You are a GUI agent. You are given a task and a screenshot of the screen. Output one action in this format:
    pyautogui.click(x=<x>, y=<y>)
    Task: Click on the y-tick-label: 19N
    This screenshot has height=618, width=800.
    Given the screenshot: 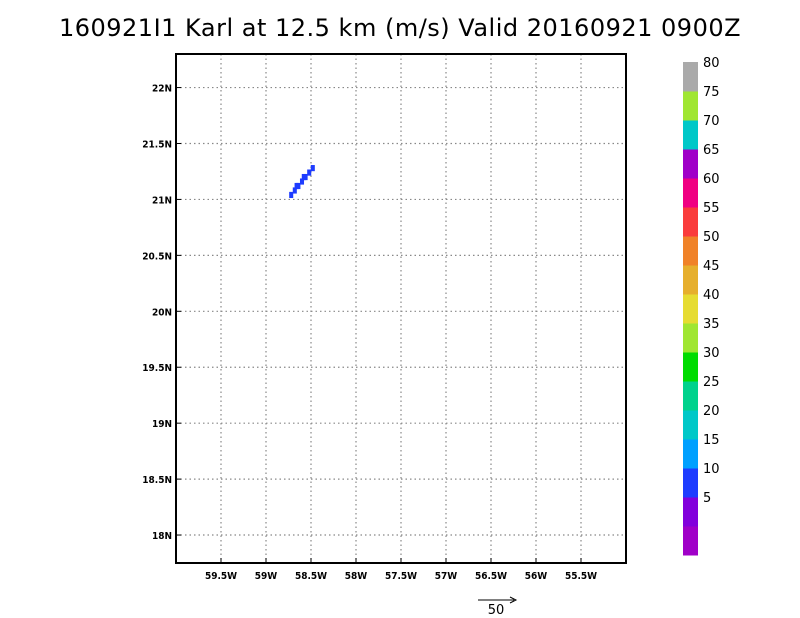 What is the action you would take?
    pyautogui.click(x=162, y=424)
    